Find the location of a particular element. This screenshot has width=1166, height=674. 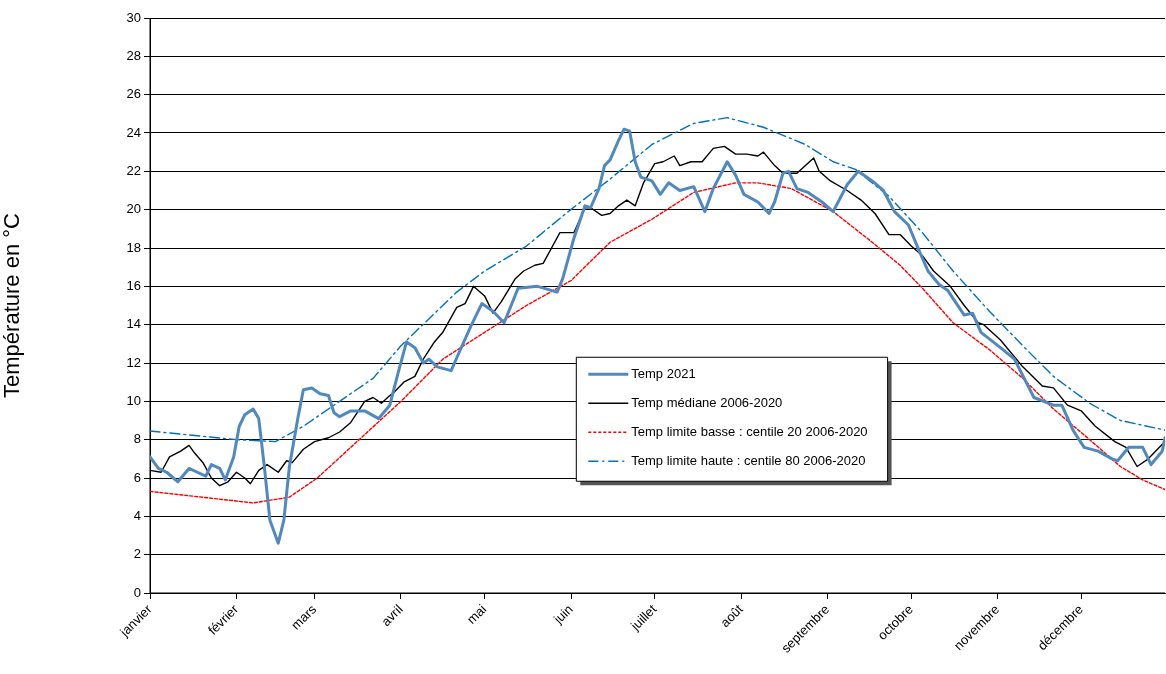

y-tick-label: 22 is located at coordinates (133, 170).